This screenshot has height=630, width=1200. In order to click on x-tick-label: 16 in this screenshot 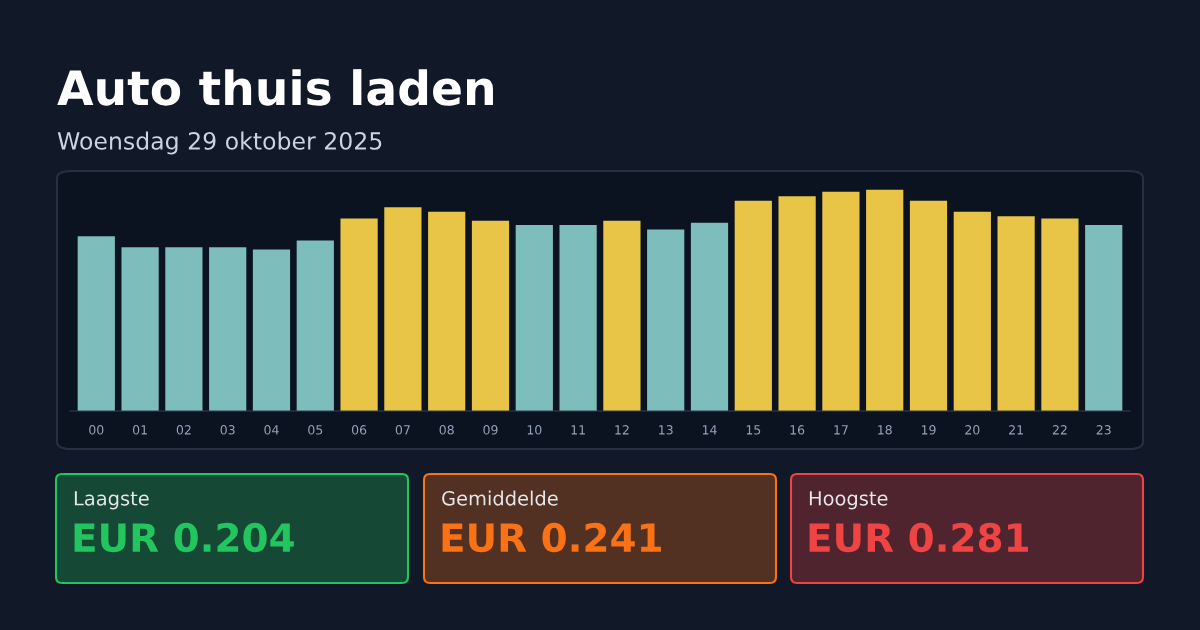, I will do `click(797, 430)`.